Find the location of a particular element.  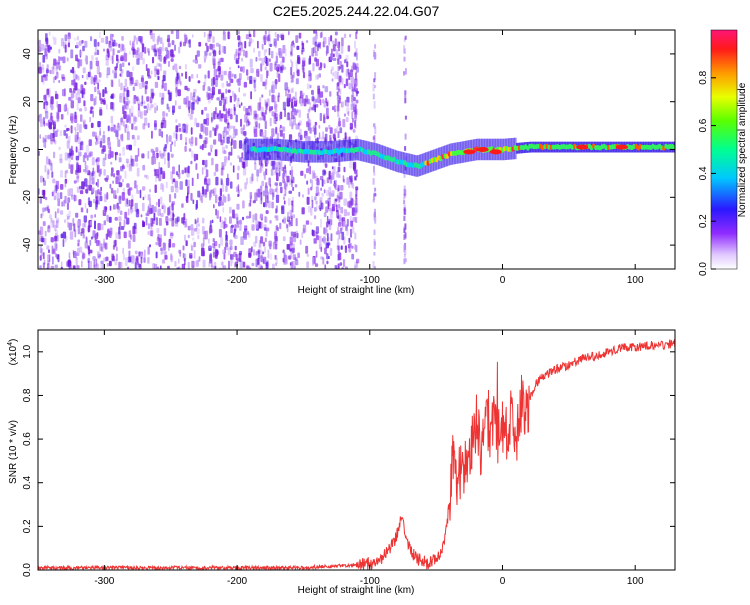

colorbar-tick-label: 0.6 is located at coordinates (703, 125).